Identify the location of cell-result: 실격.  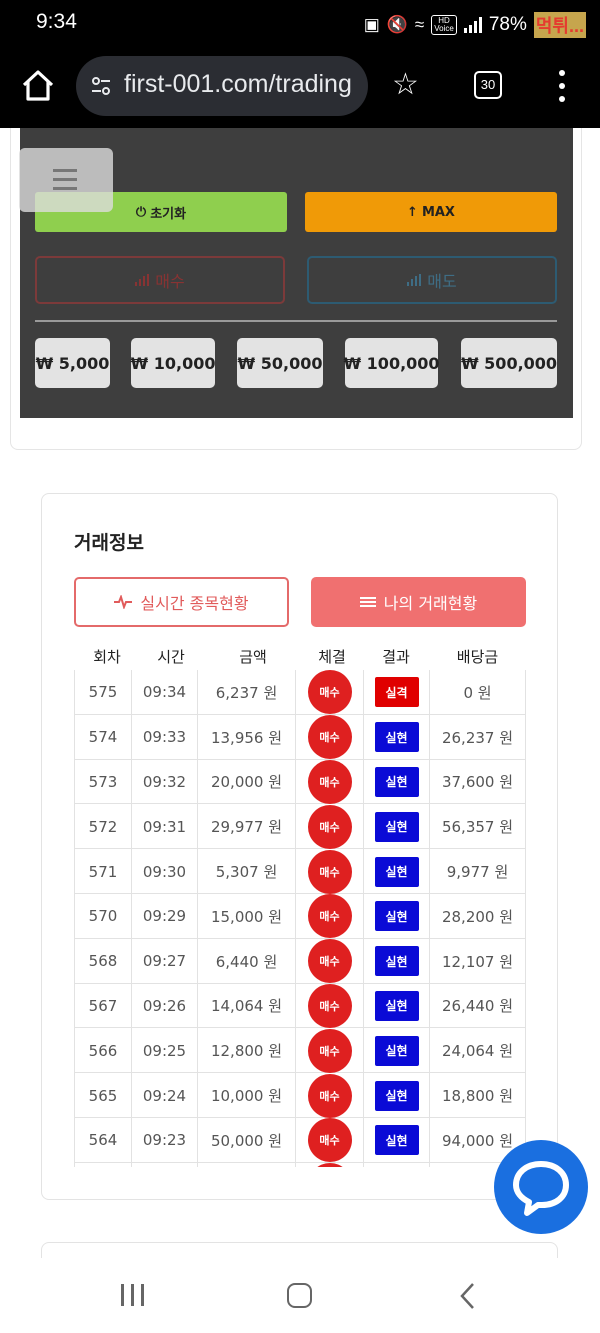
(396, 692).